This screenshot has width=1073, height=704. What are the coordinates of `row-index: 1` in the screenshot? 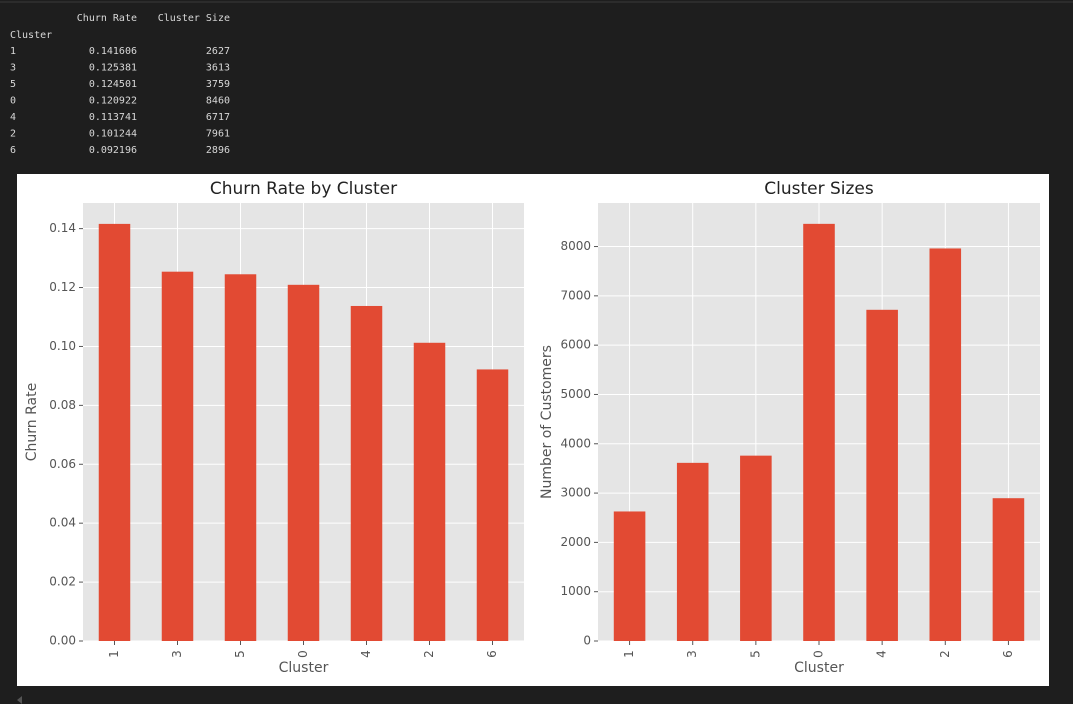 It's located at (13, 51).